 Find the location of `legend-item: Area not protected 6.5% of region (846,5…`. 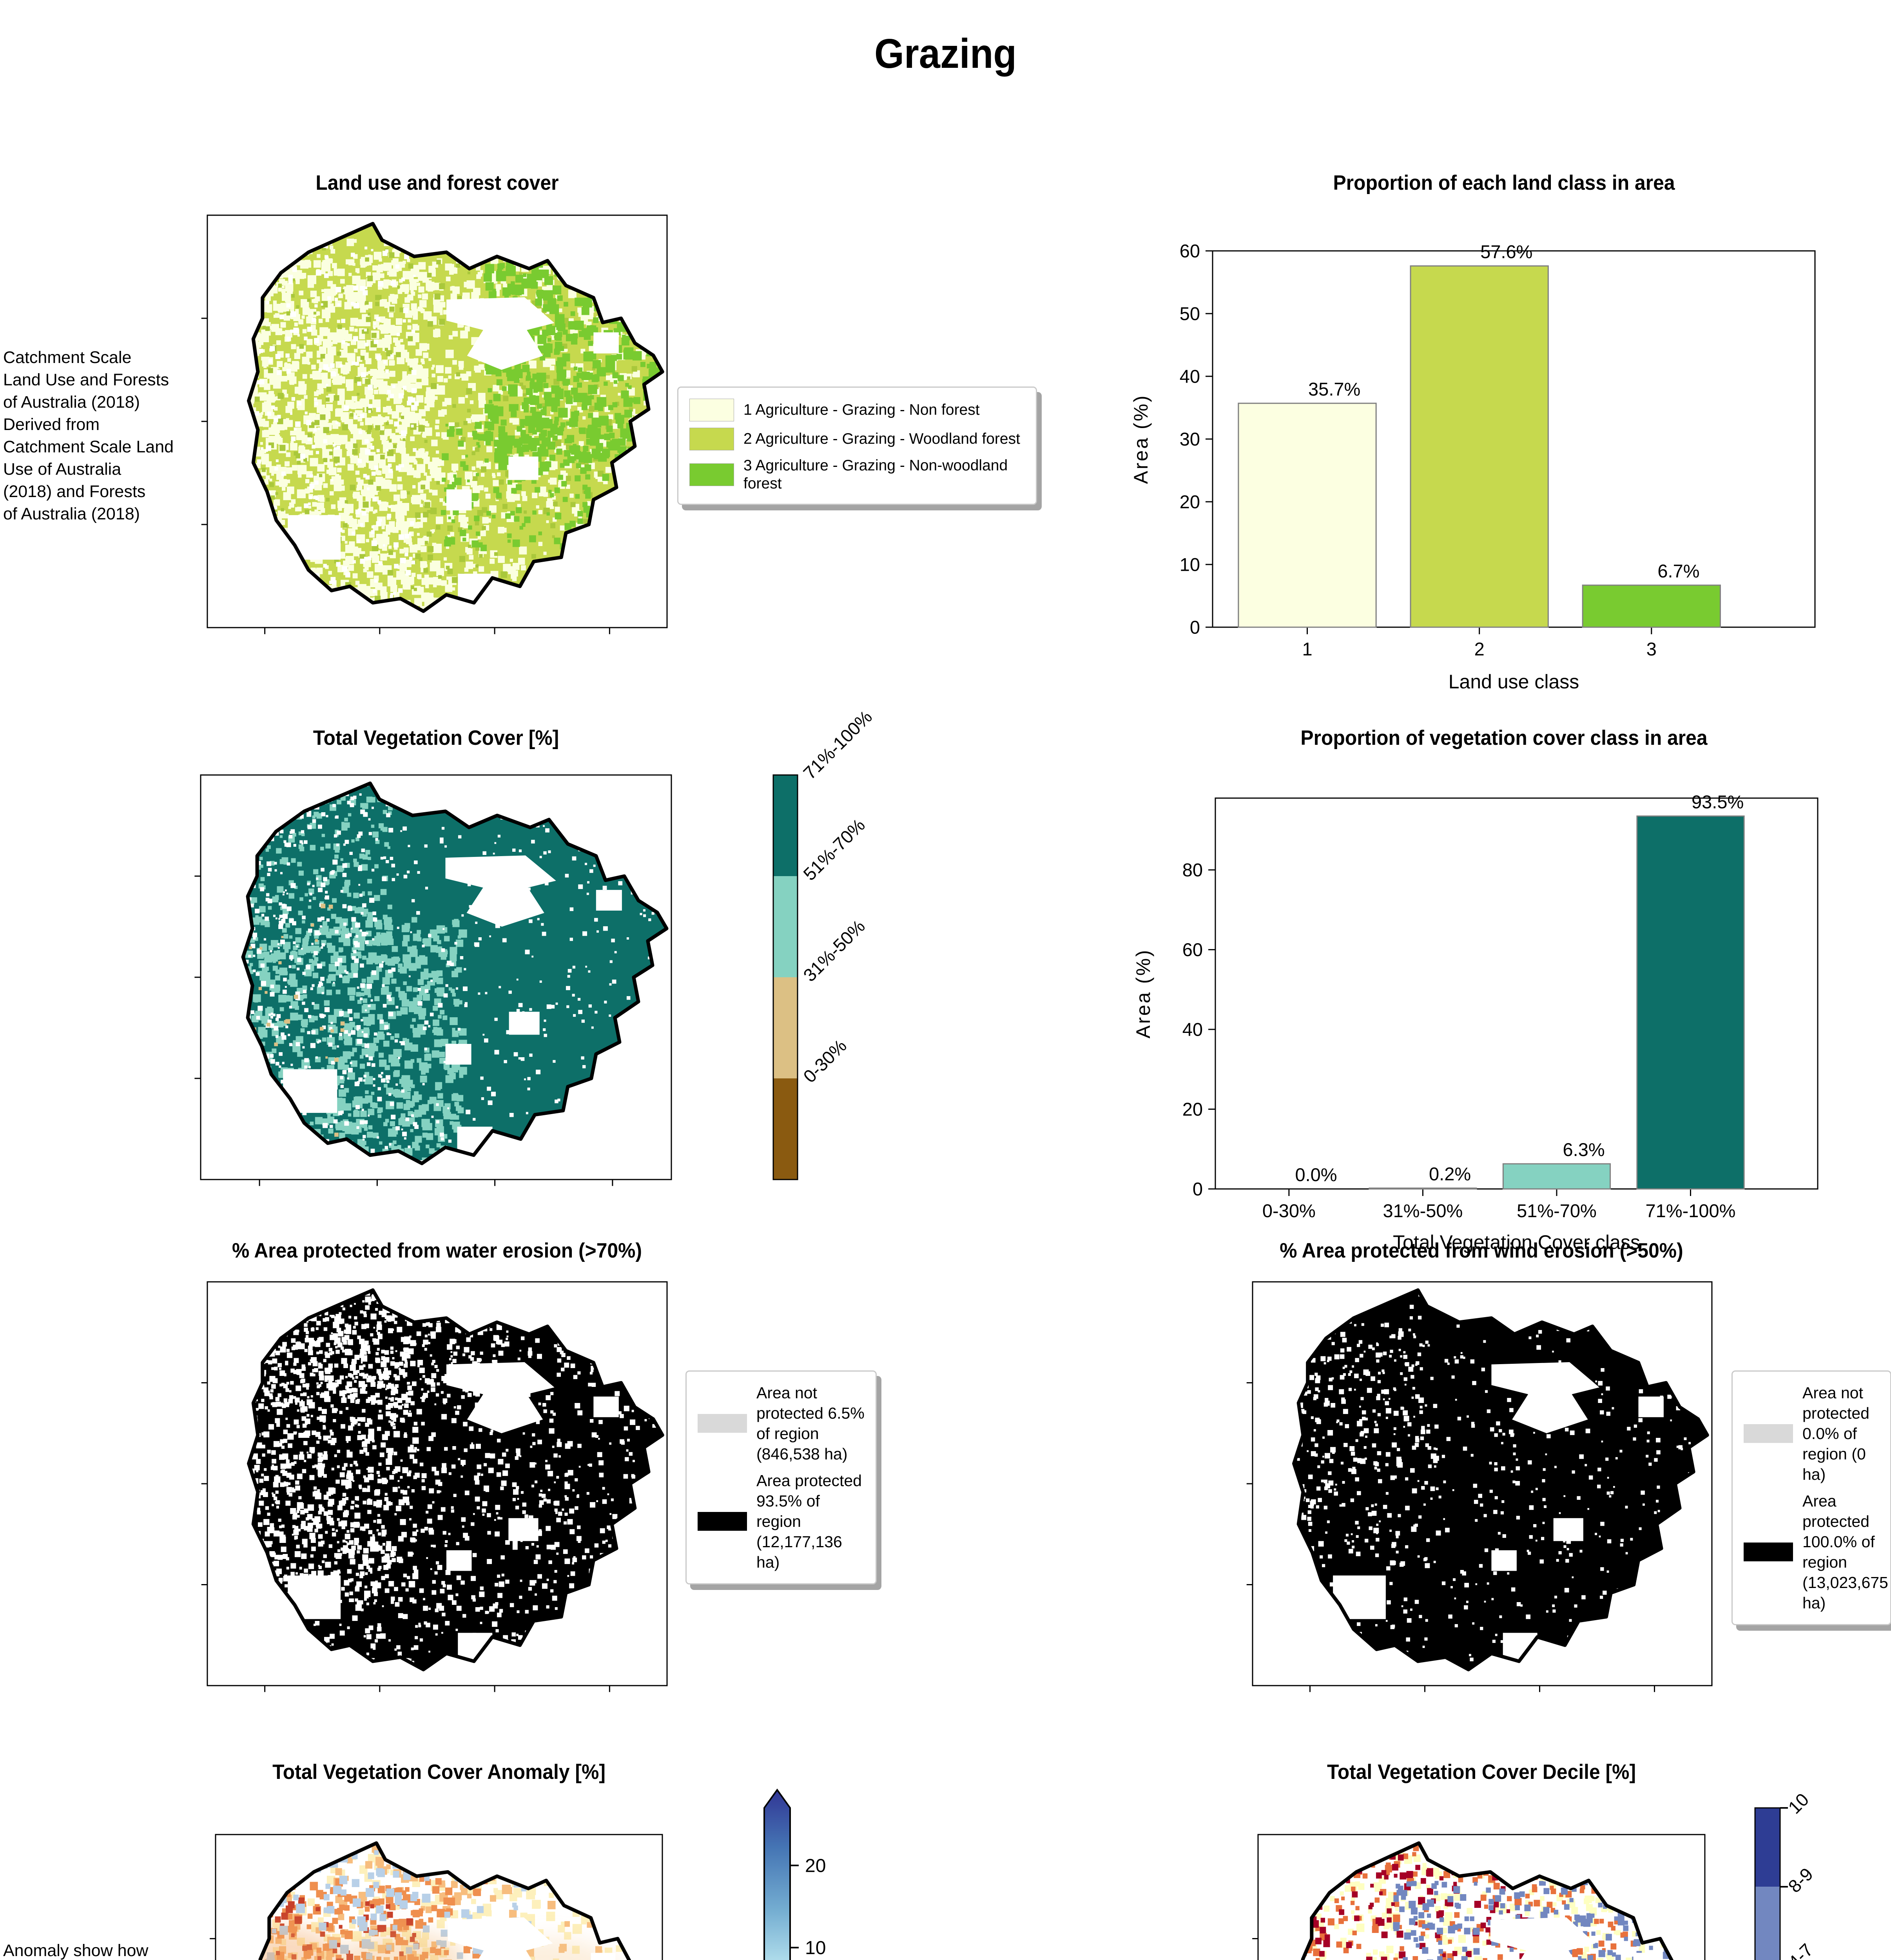

legend-item: Area not protected 6.5% of region (846,5… is located at coordinates (781, 1423).